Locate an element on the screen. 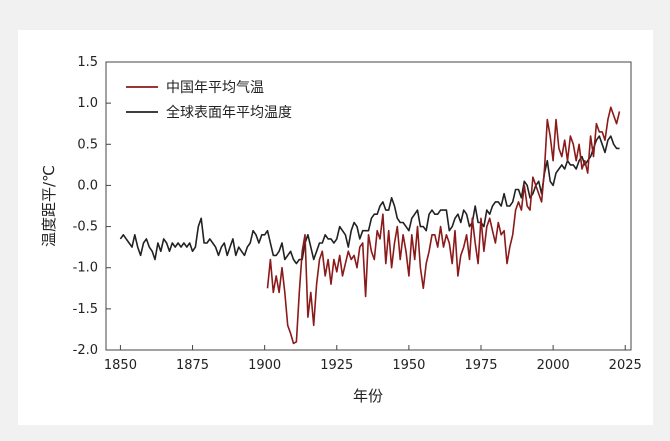 The height and width of the screenshot is (441, 670). y-tick-label: -1.0 is located at coordinates (85, 268).